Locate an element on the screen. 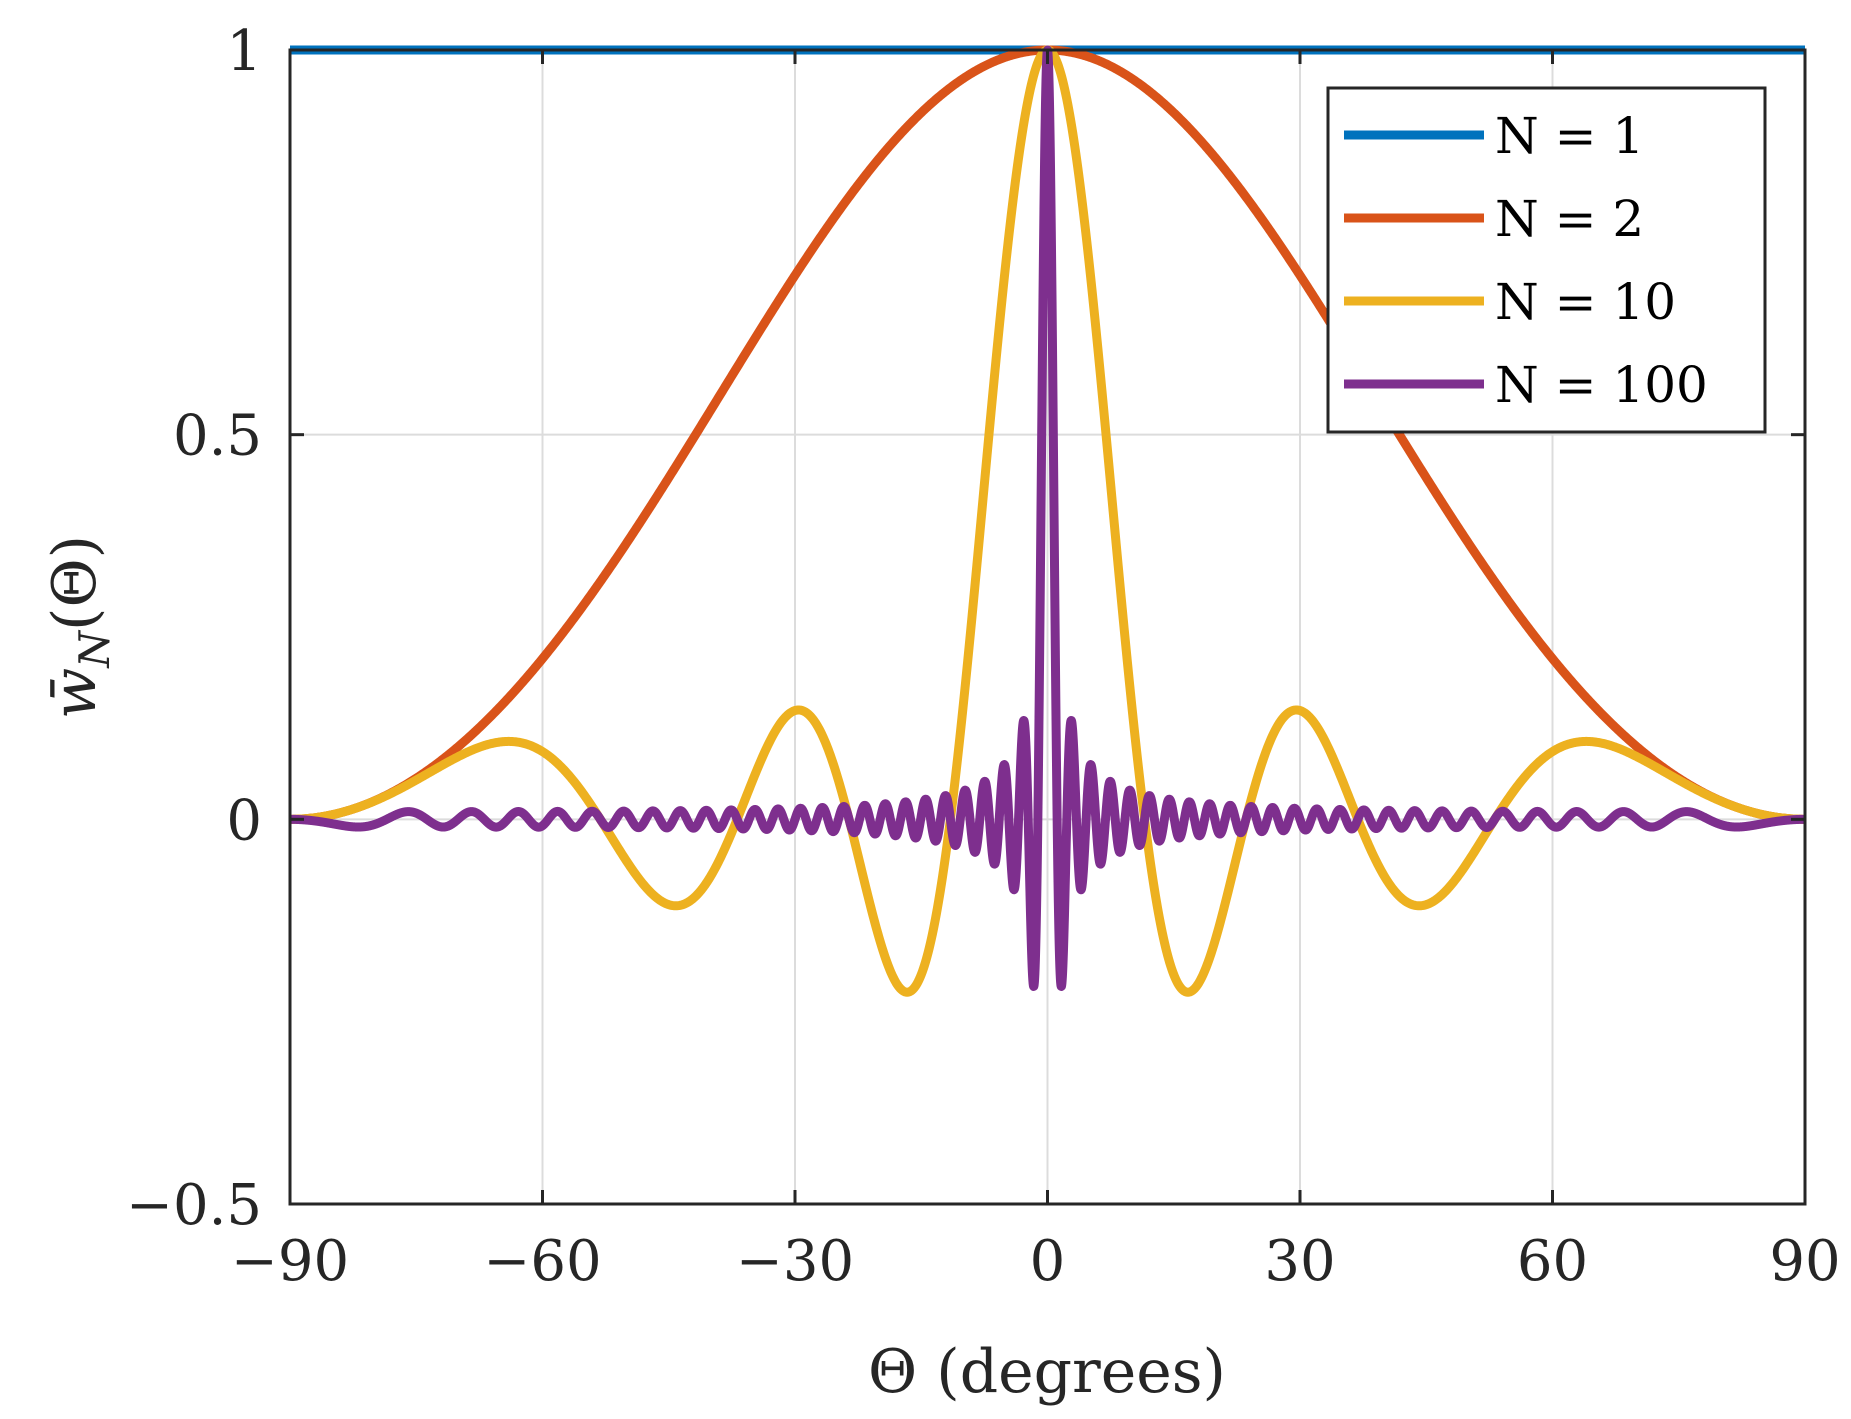 This screenshot has width=1851, height=1419. y-tick-label: 0 is located at coordinates (244, 820).